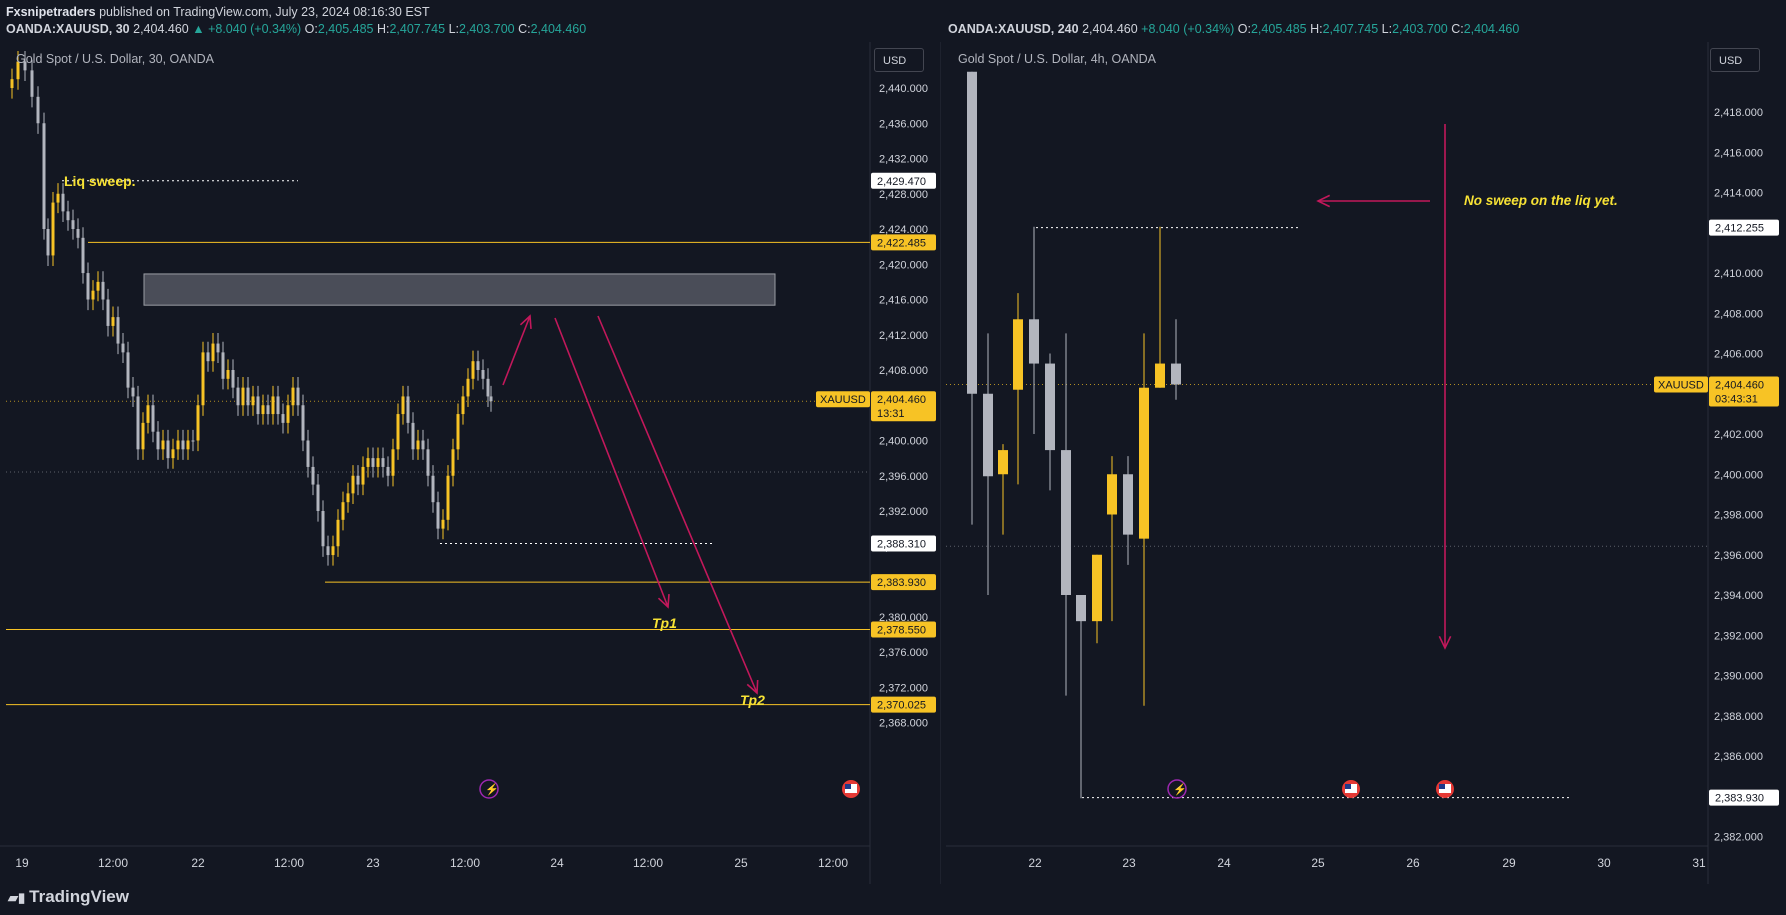 This screenshot has width=1786, height=915. I want to click on time-axis-label: 30, so click(1604, 863).